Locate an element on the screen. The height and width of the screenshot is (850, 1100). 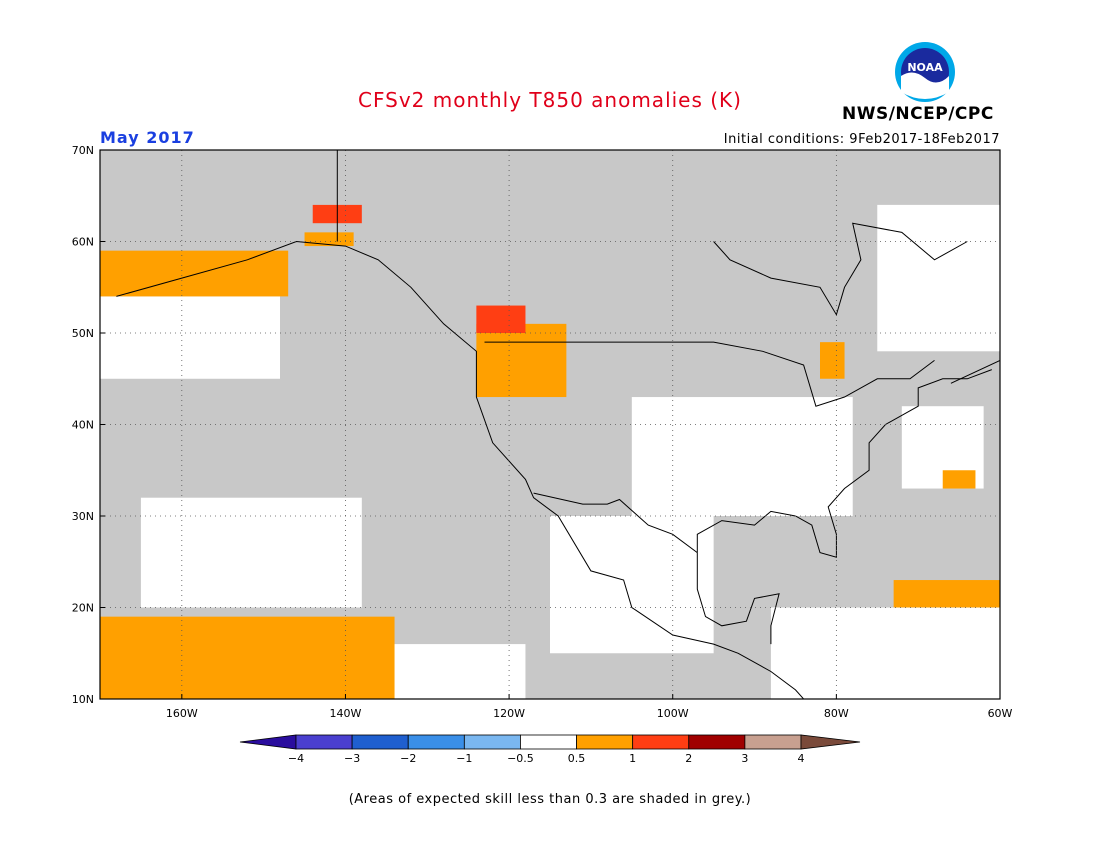
lon-tick-label: 80W is located at coordinates (836, 713).